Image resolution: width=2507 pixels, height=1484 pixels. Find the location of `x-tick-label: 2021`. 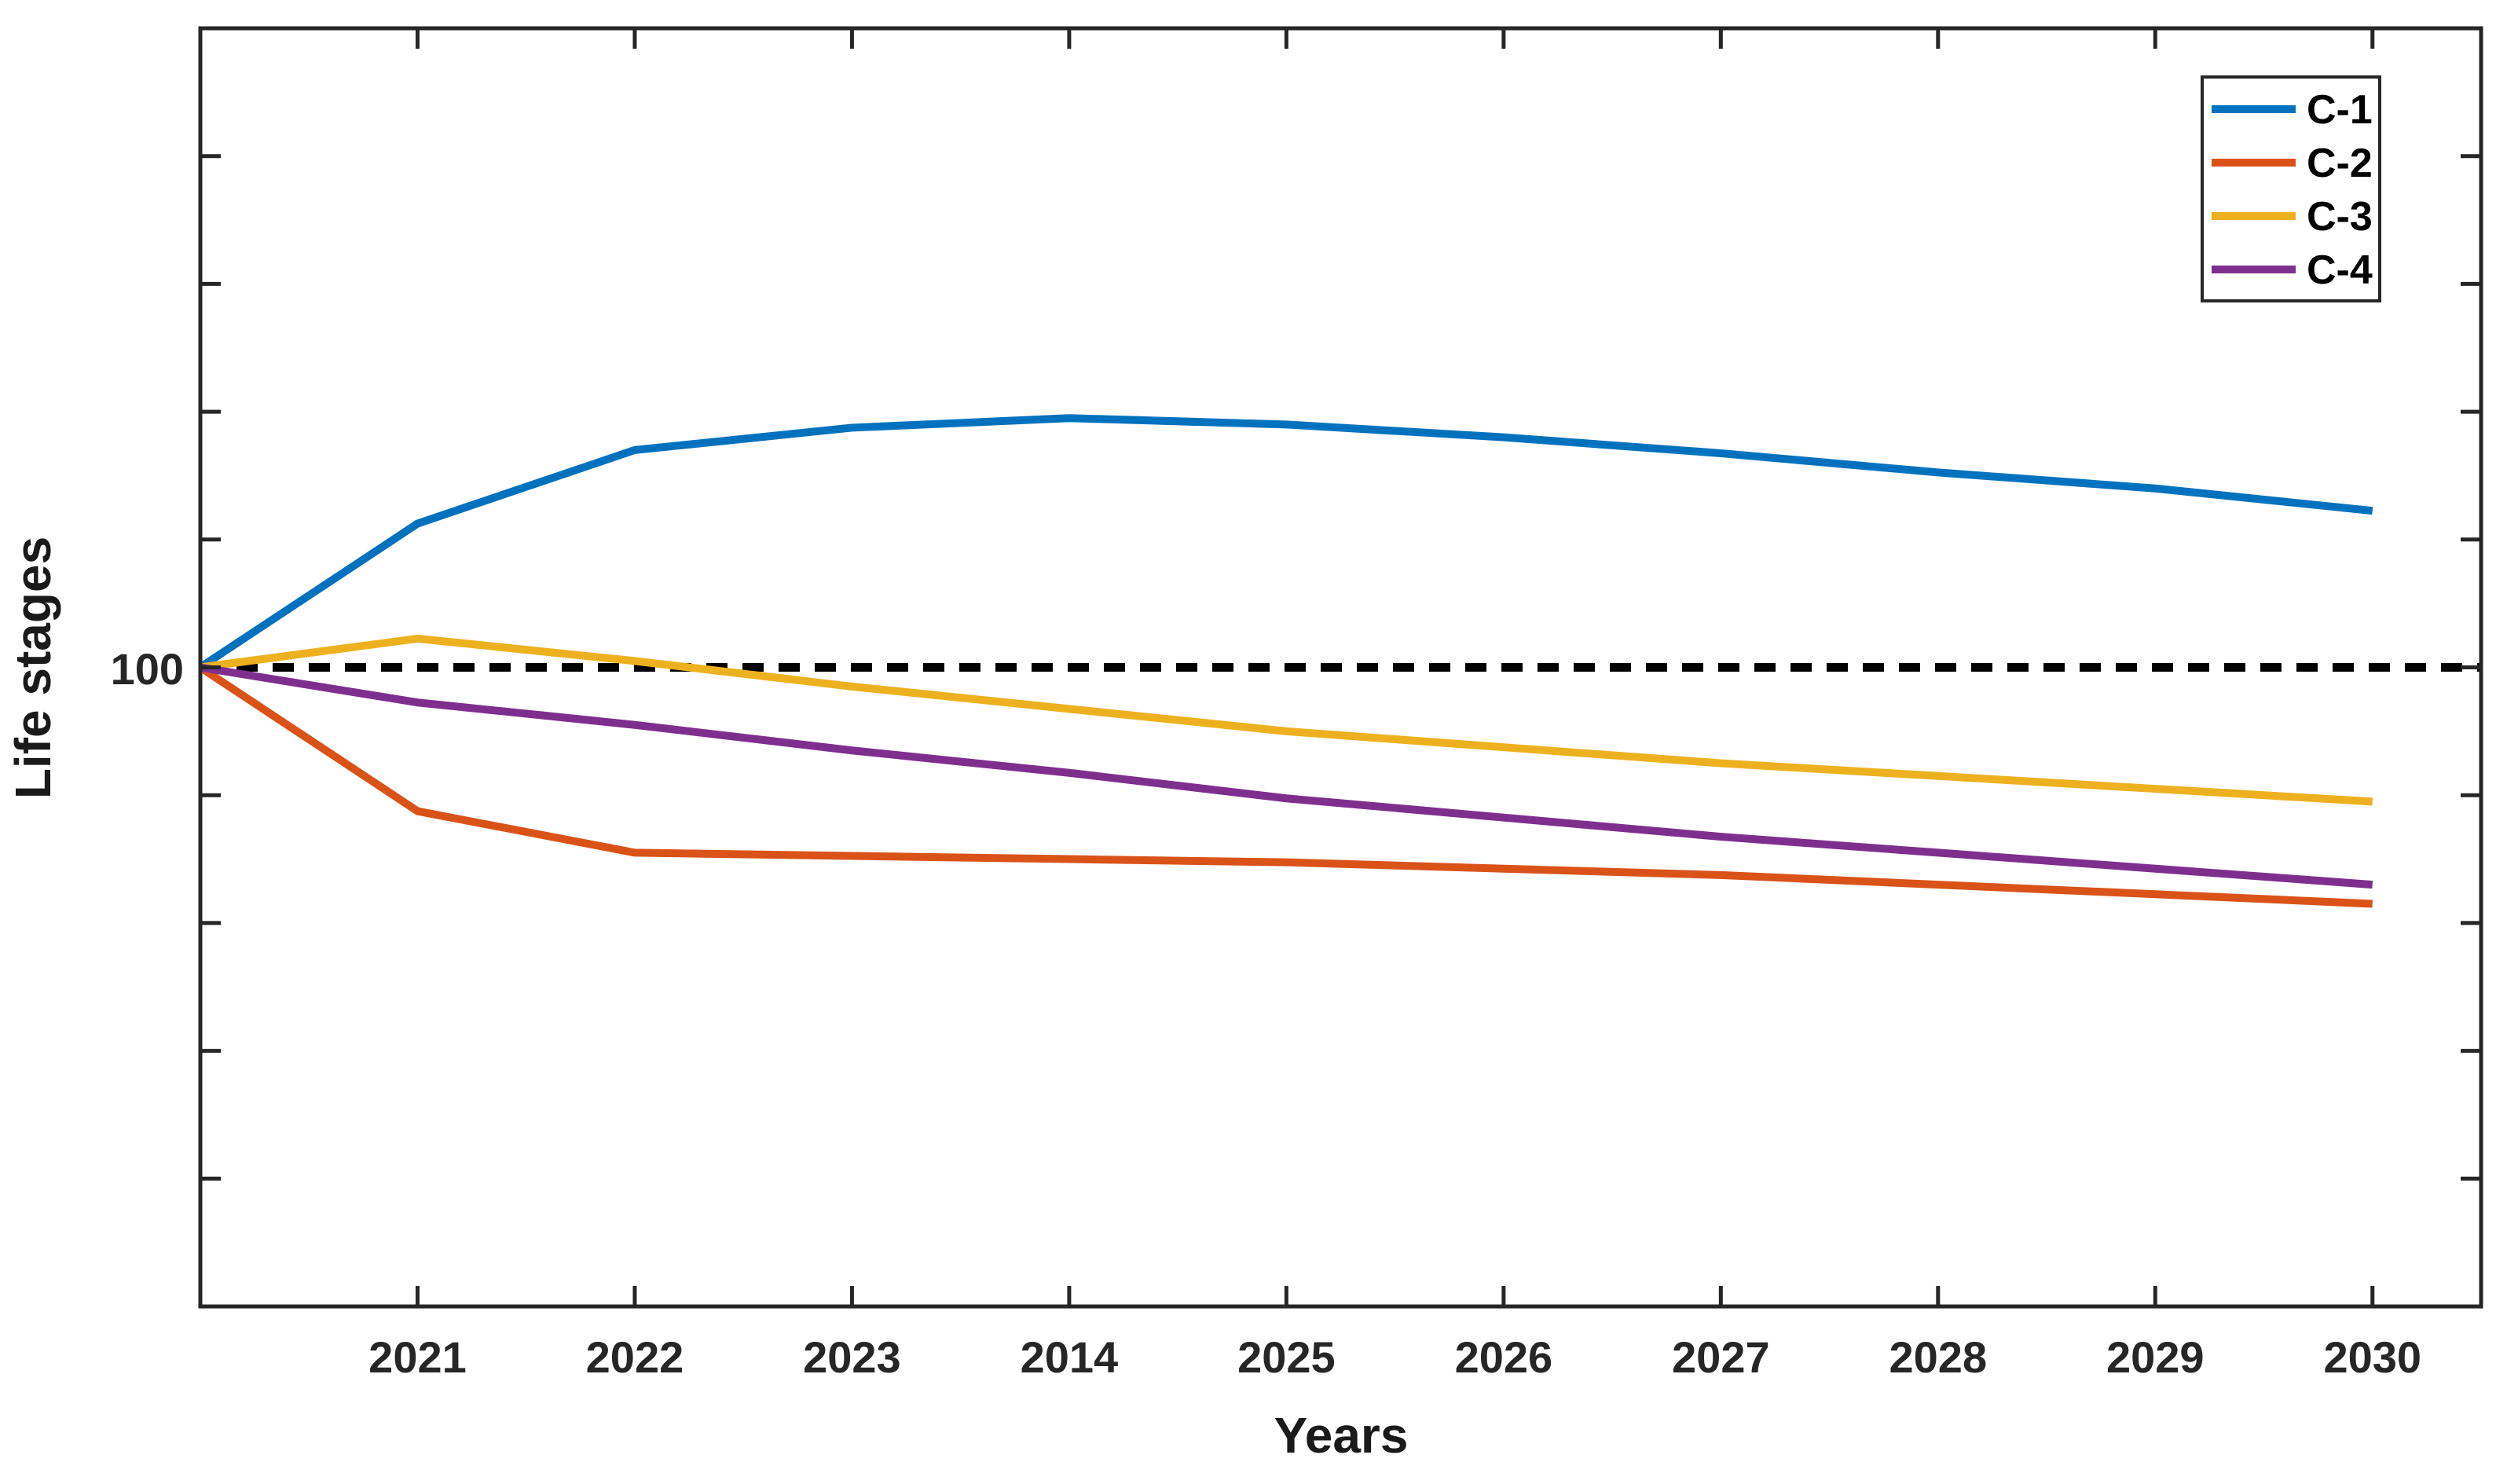

x-tick-label: 2021 is located at coordinates (417, 1357).